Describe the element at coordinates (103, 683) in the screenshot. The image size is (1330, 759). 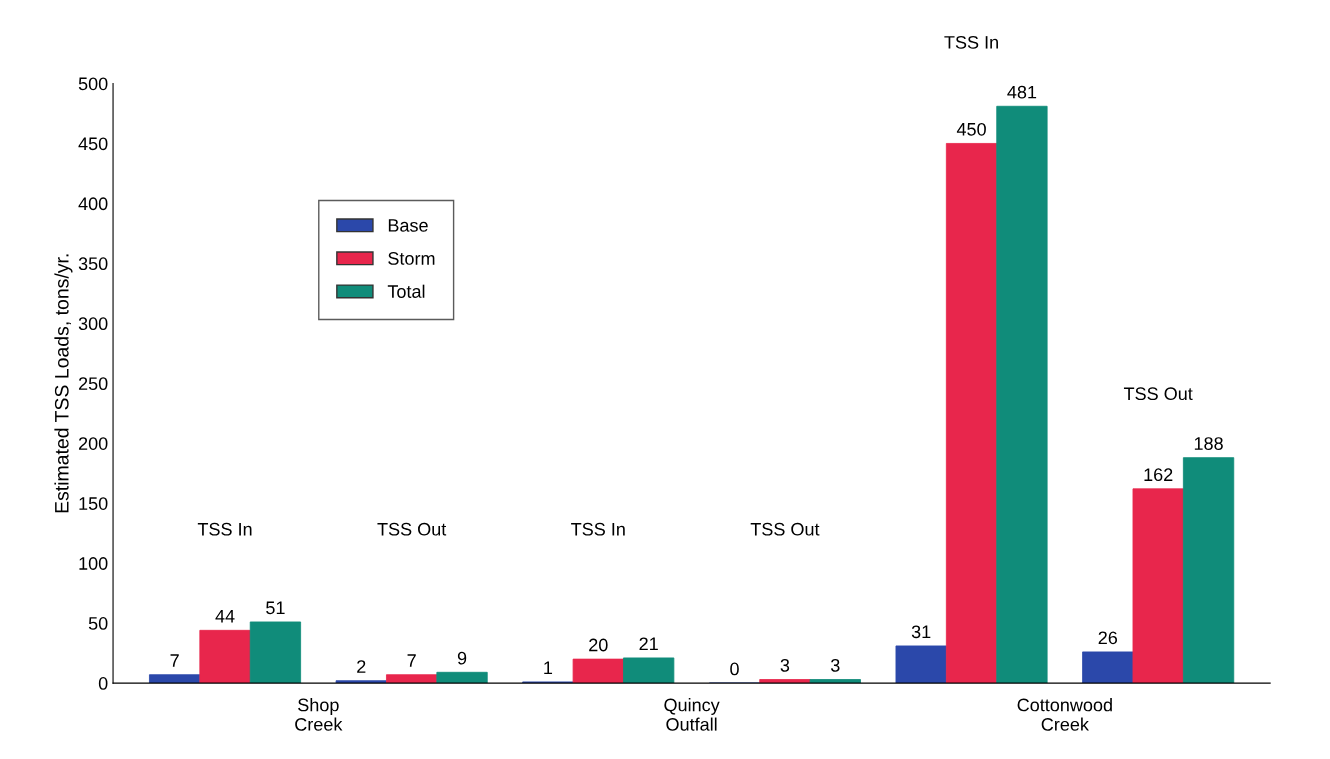
I see `y-tick-label: 0` at that location.